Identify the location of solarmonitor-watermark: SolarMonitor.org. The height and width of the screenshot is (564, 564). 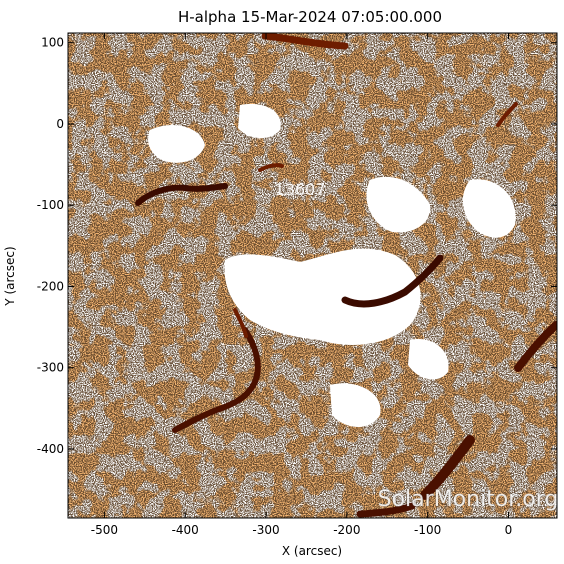
(468, 499).